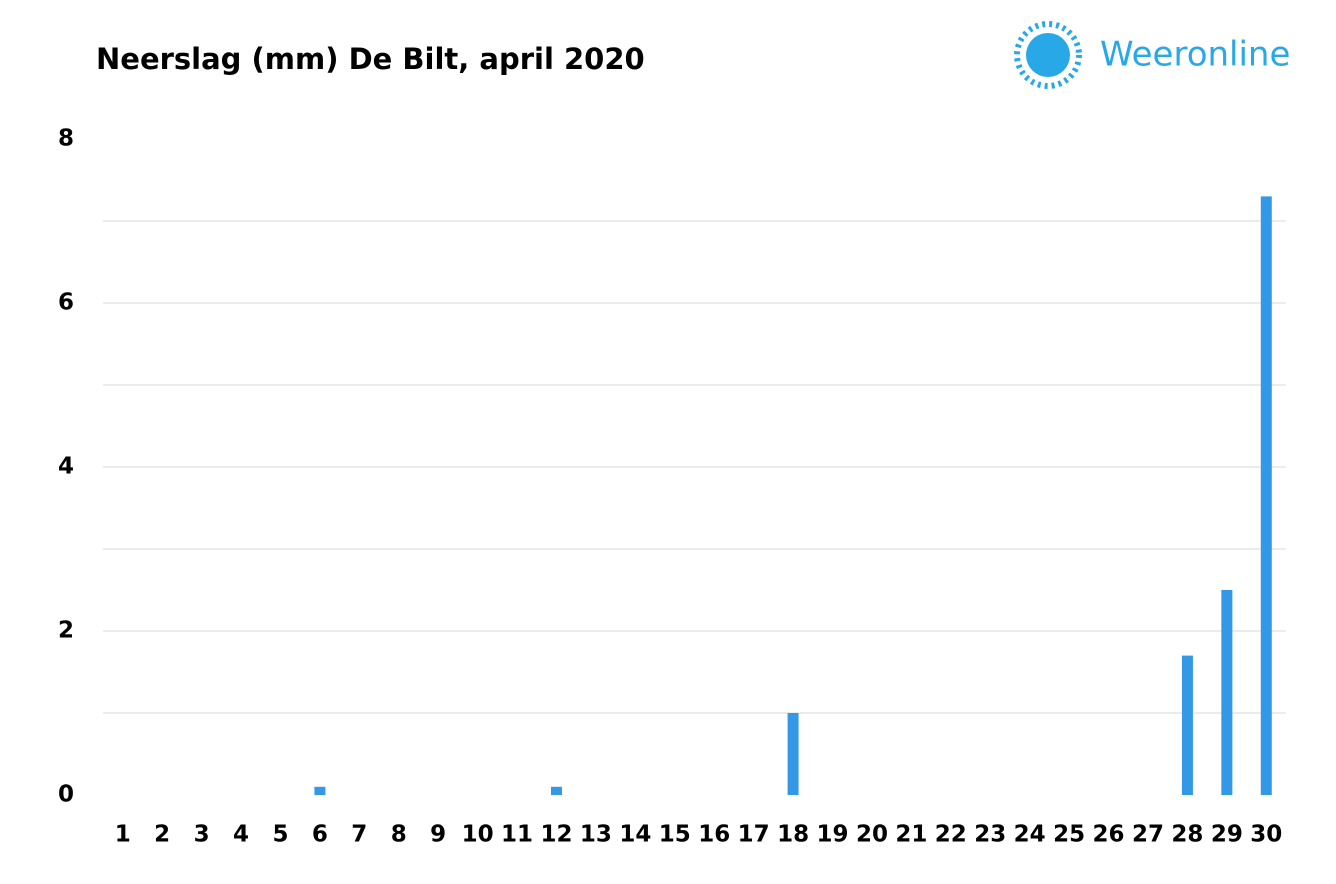 This screenshot has width=1336, height=884. I want to click on logo-rays, so click(1048, 55).